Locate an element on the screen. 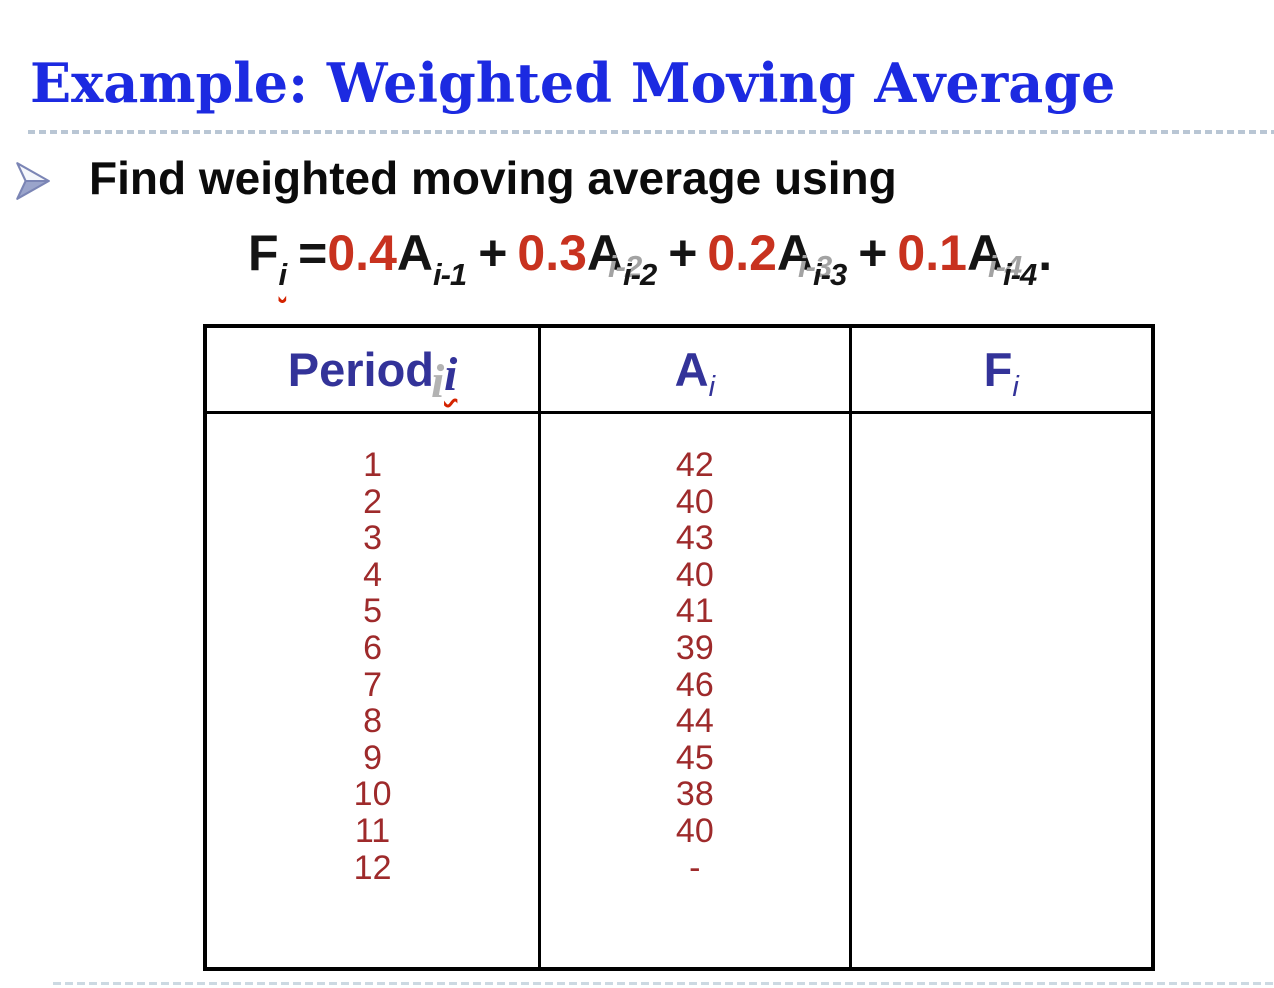 The image size is (1274, 988). weight-coefficient: 0.3 is located at coordinates (552, 253).